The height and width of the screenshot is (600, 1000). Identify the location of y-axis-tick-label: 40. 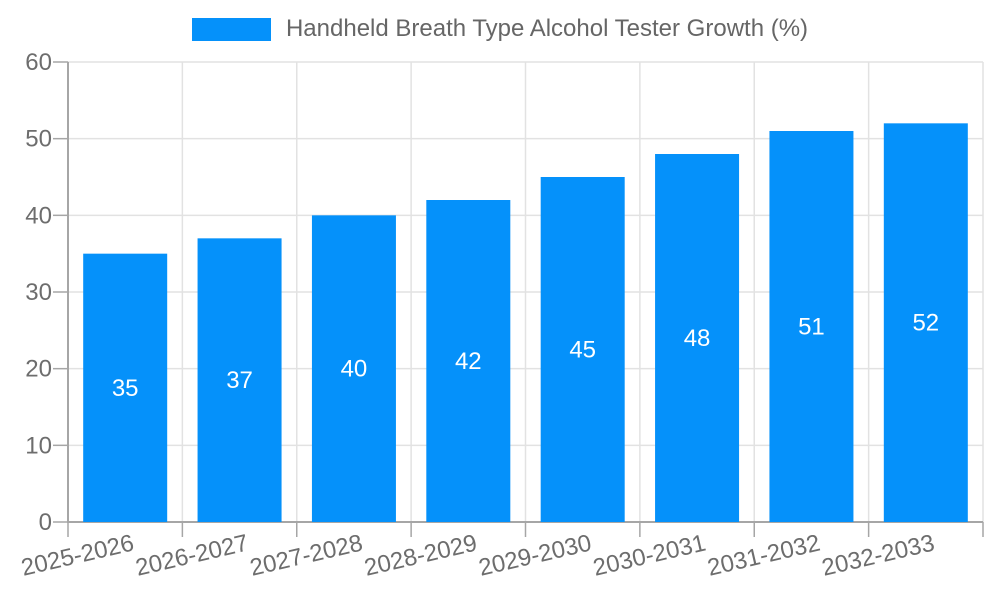
(38, 215).